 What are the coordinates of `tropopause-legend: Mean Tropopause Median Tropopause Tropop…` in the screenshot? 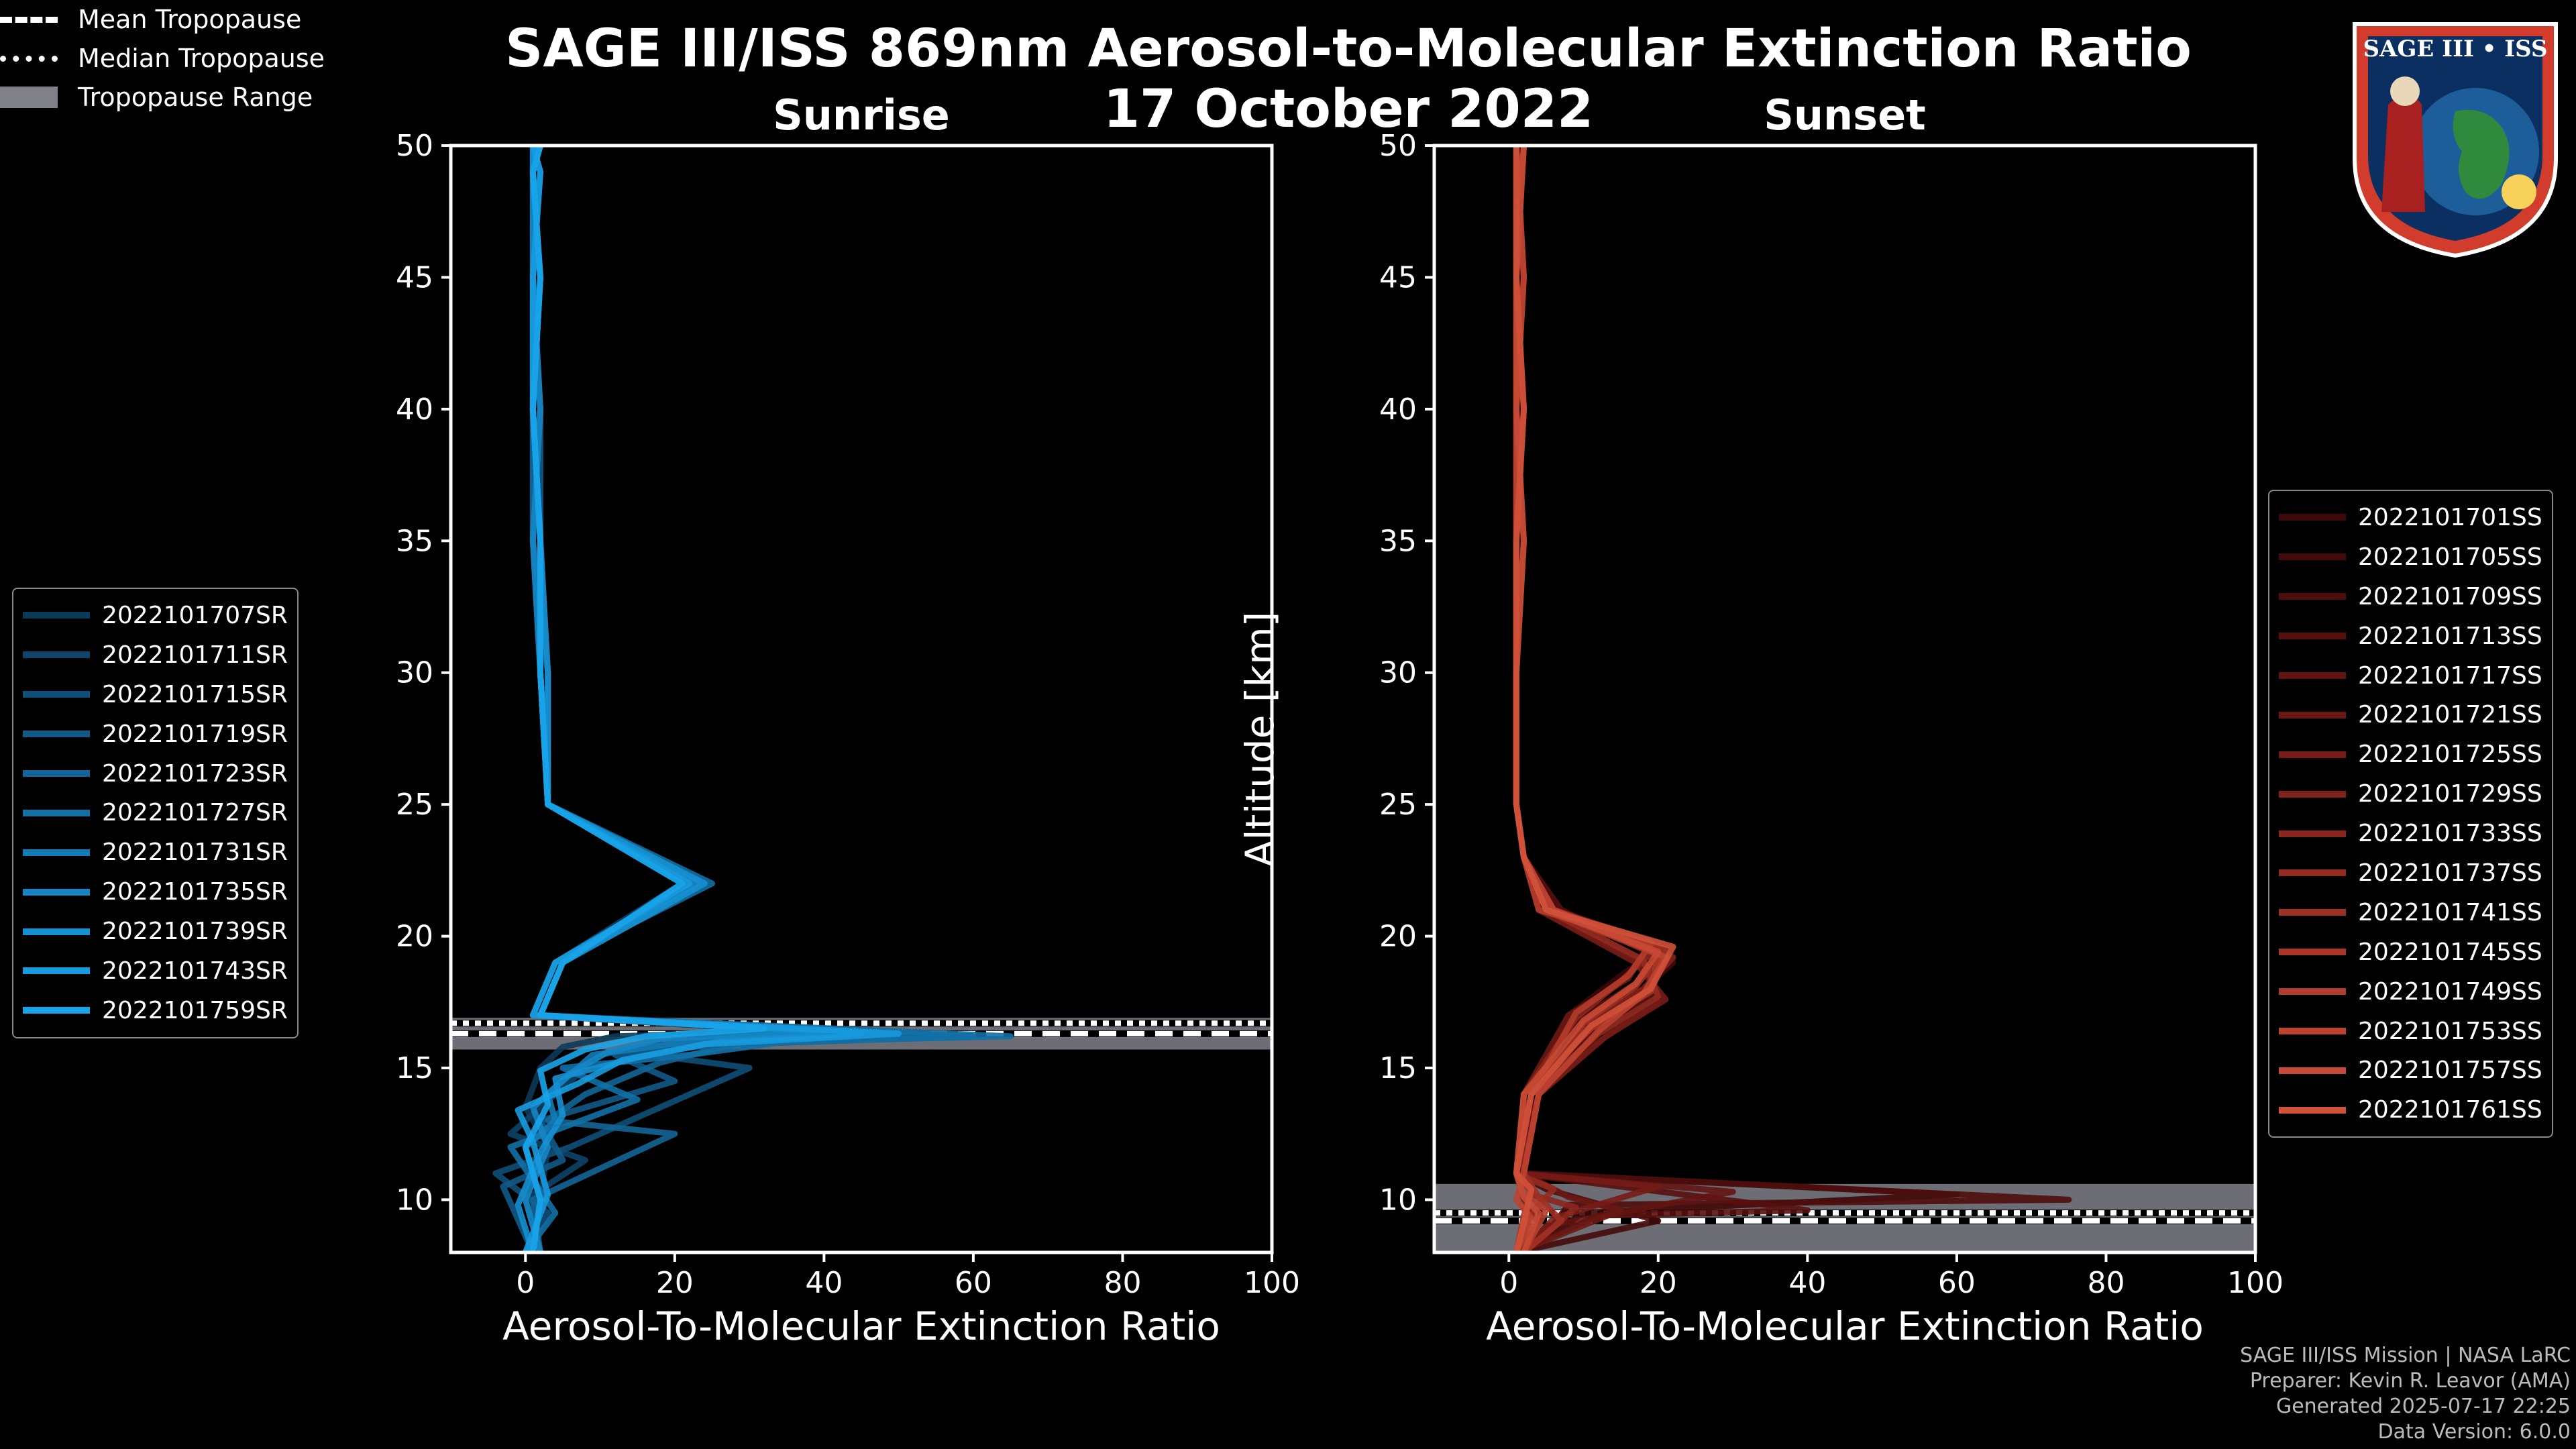 It's located at (1288, 58).